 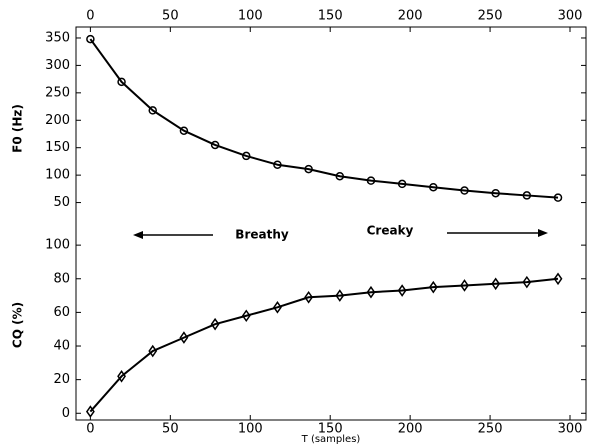 I want to click on y-tick-label: 60, so click(x=61, y=312).